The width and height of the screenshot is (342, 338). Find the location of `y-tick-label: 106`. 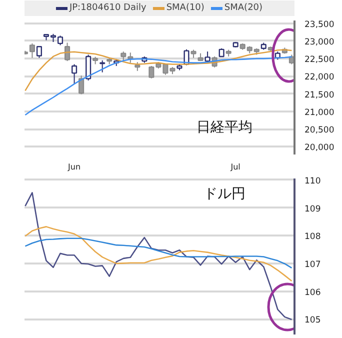

y-tick-label: 106 is located at coordinates (312, 293).